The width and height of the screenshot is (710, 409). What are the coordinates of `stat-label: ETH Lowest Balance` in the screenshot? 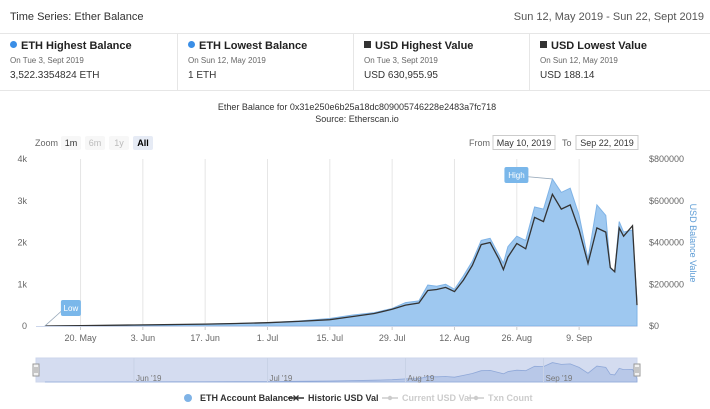 It's located at (253, 46).